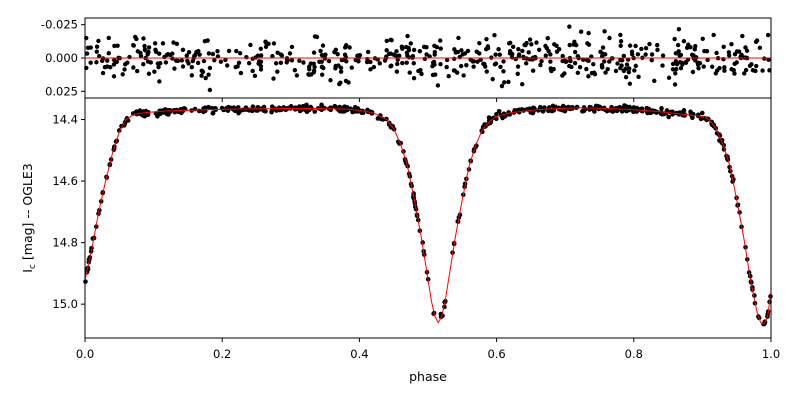 This screenshot has height=400, width=800. What do you see at coordinates (428, 349) in the screenshot?
I see `light-curve-x-ticks: 0.0 0.2 0.4 0.6 0.8 1.0` at bounding box center [428, 349].